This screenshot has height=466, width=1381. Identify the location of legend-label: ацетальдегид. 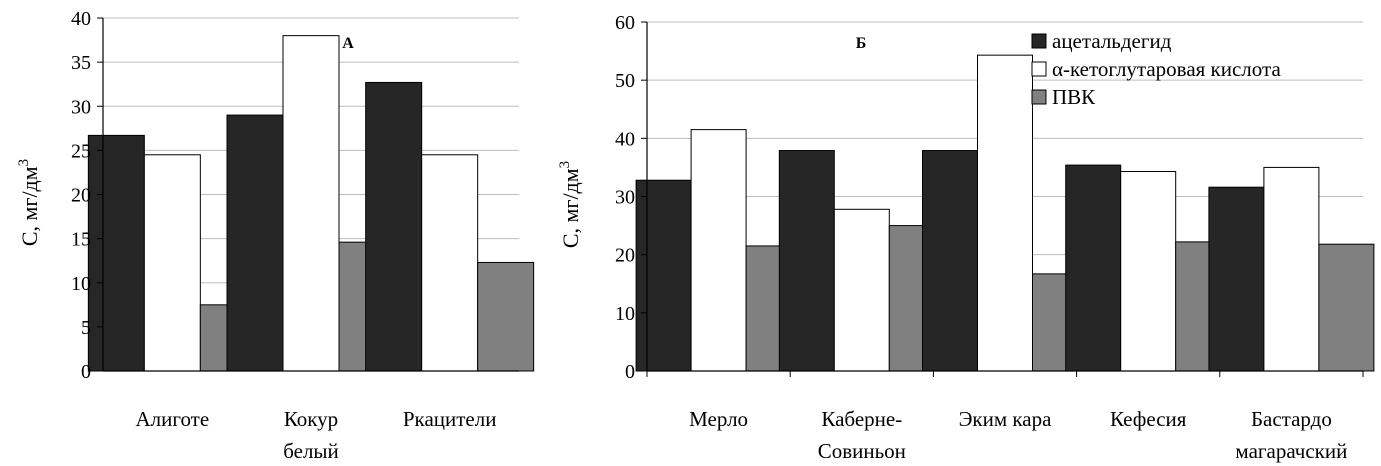
(1112, 41).